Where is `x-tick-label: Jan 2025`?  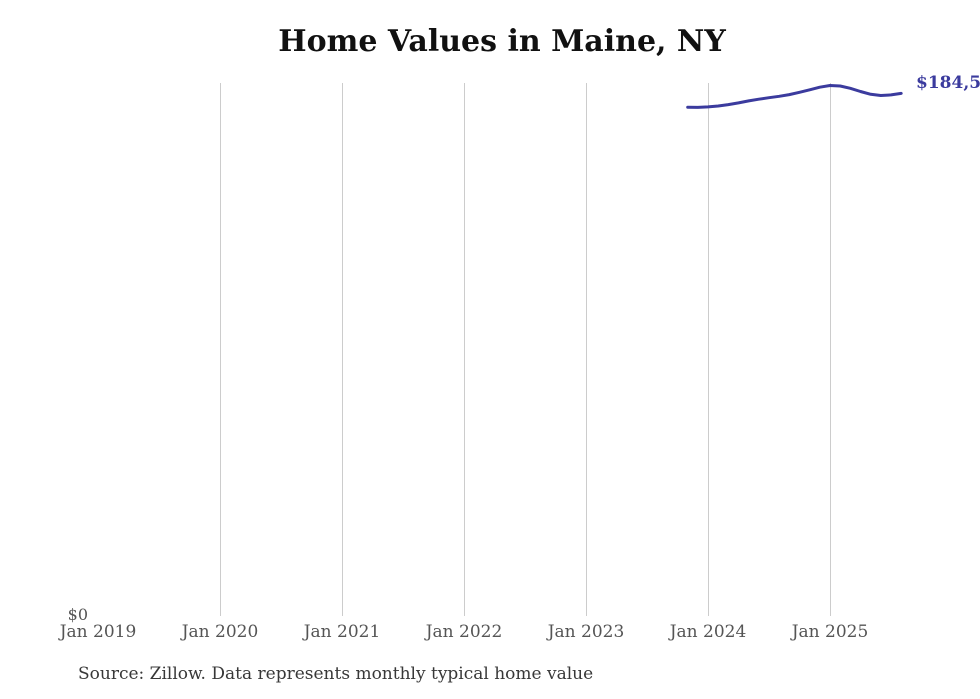 x-tick-label: Jan 2025 is located at coordinates (830, 632).